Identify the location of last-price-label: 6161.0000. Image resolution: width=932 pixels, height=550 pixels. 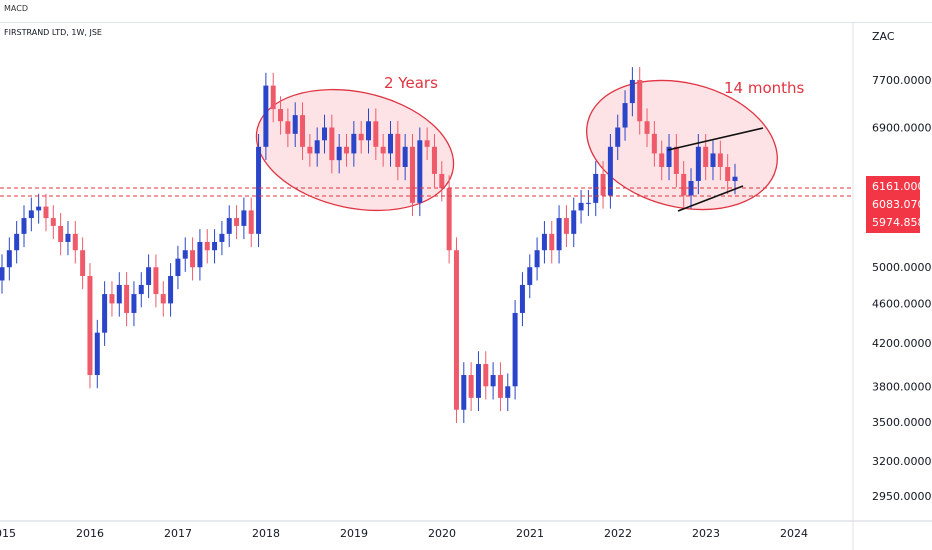
(902, 186).